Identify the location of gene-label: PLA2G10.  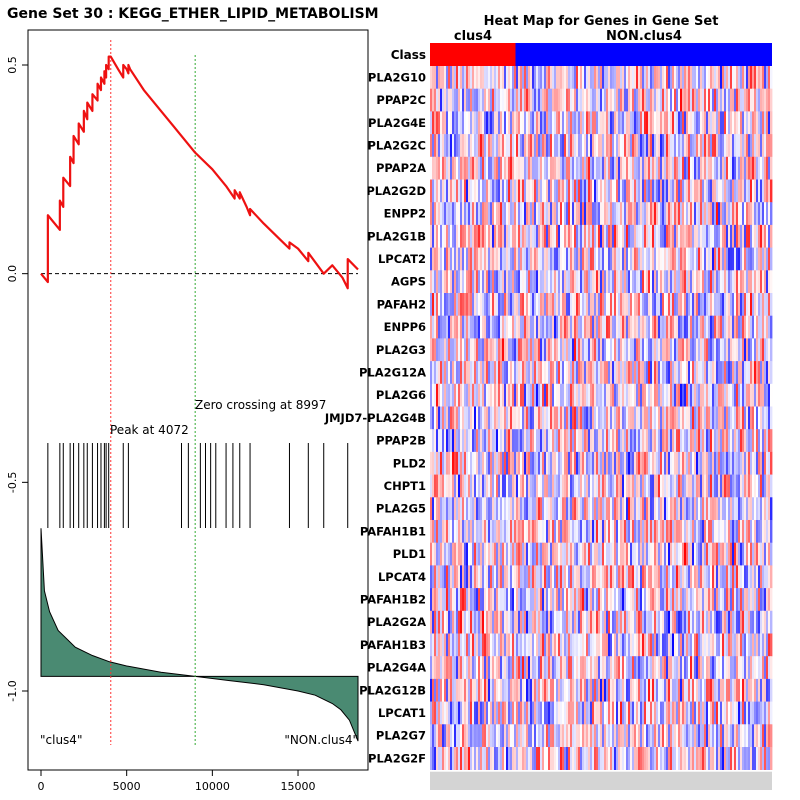
(397, 77).